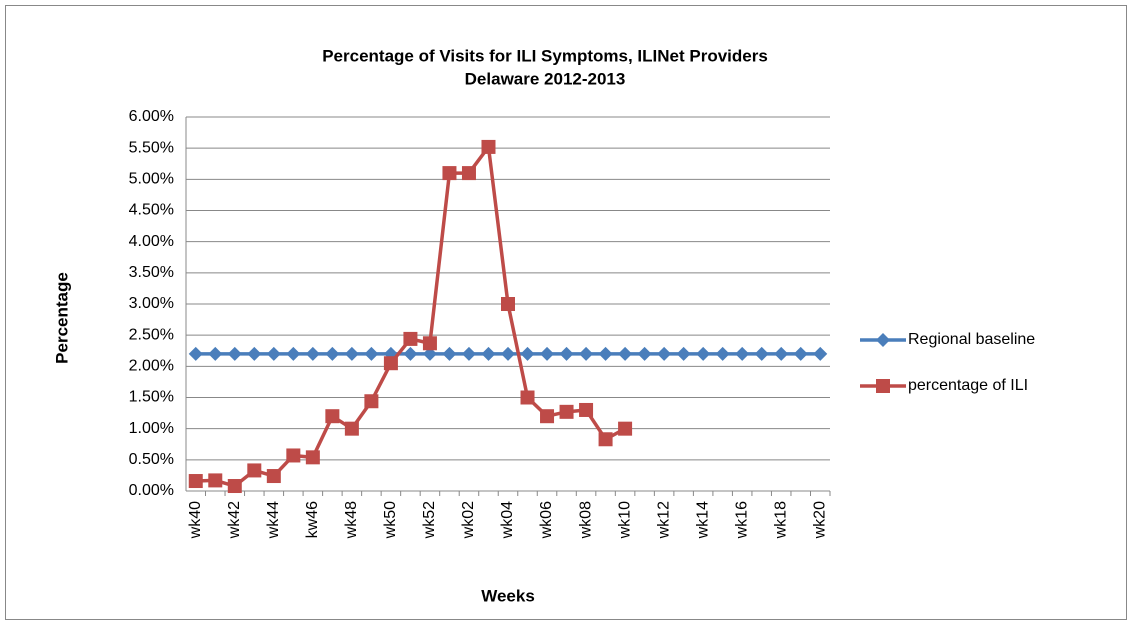 This screenshot has height=632, width=1133. What do you see at coordinates (273, 520) in the screenshot?
I see `x-tick-label: wk44` at bounding box center [273, 520].